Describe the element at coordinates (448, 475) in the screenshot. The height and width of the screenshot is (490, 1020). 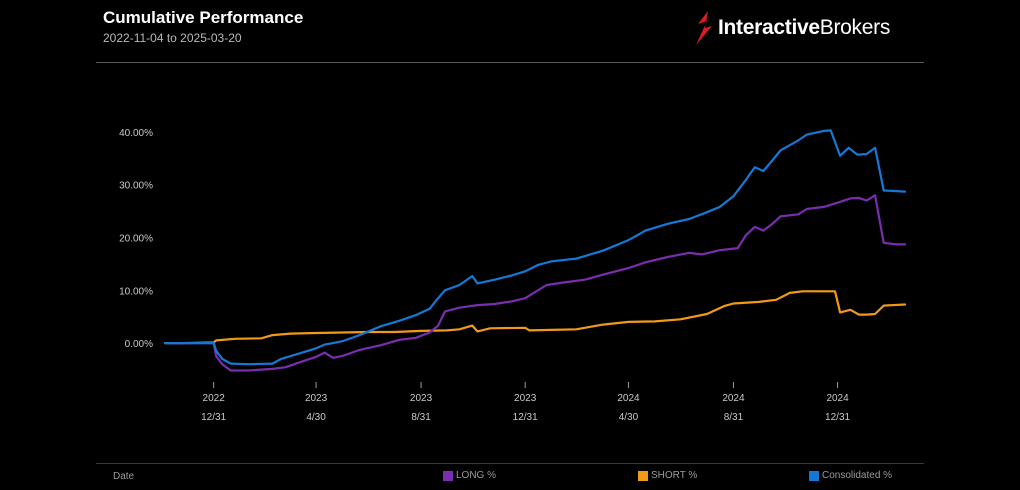
I see `legend-swatch-long` at that location.